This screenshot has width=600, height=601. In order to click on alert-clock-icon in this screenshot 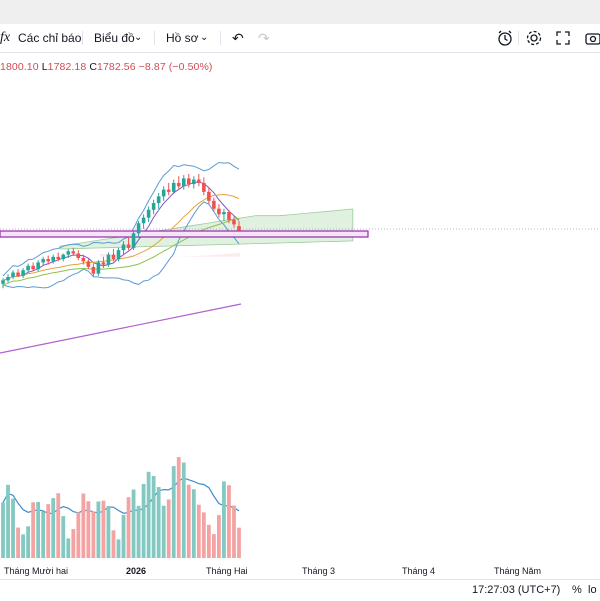, I will do `click(505, 38)`.